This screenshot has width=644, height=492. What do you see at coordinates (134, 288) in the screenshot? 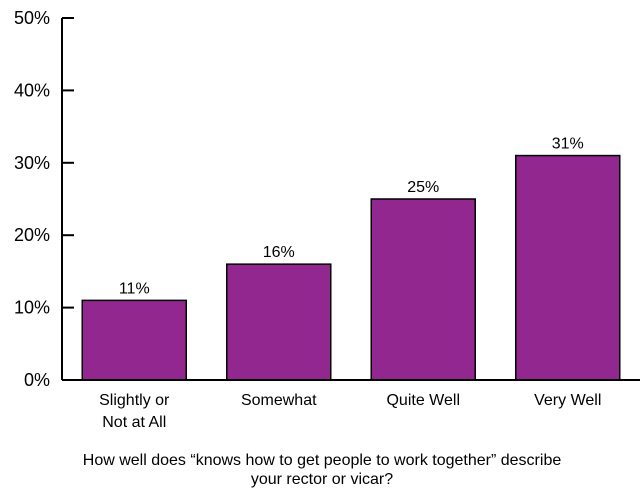
I see `data-label: 11%` at bounding box center [134, 288].